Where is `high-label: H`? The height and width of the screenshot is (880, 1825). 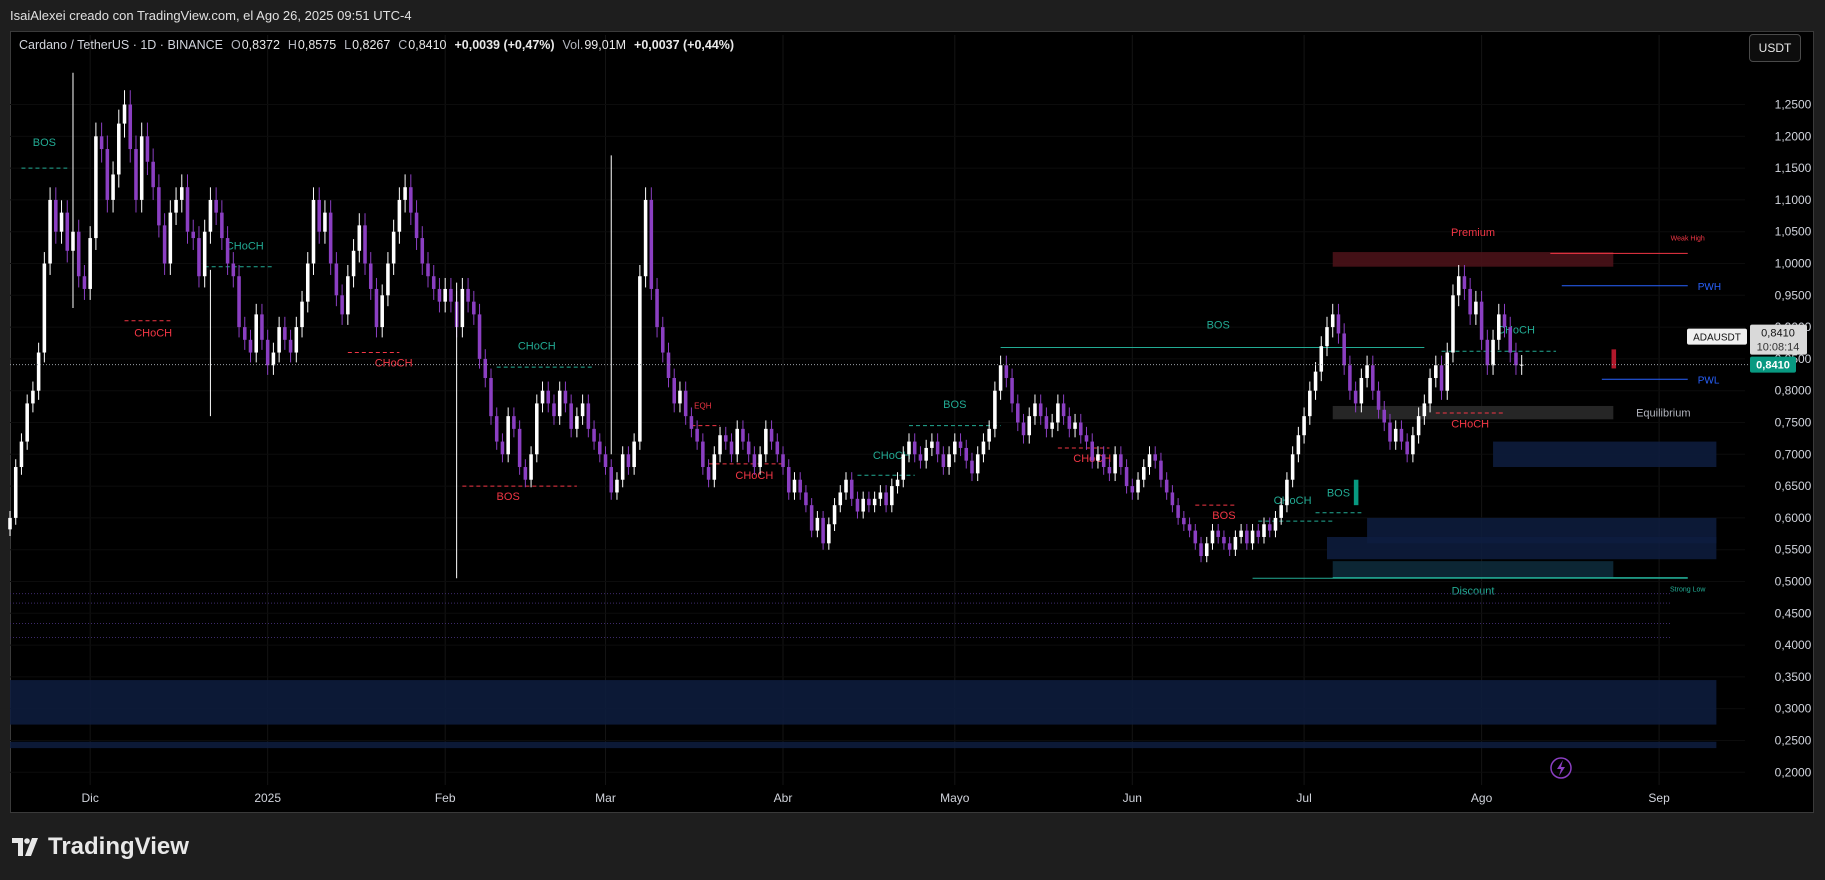 high-label: H is located at coordinates (292, 45).